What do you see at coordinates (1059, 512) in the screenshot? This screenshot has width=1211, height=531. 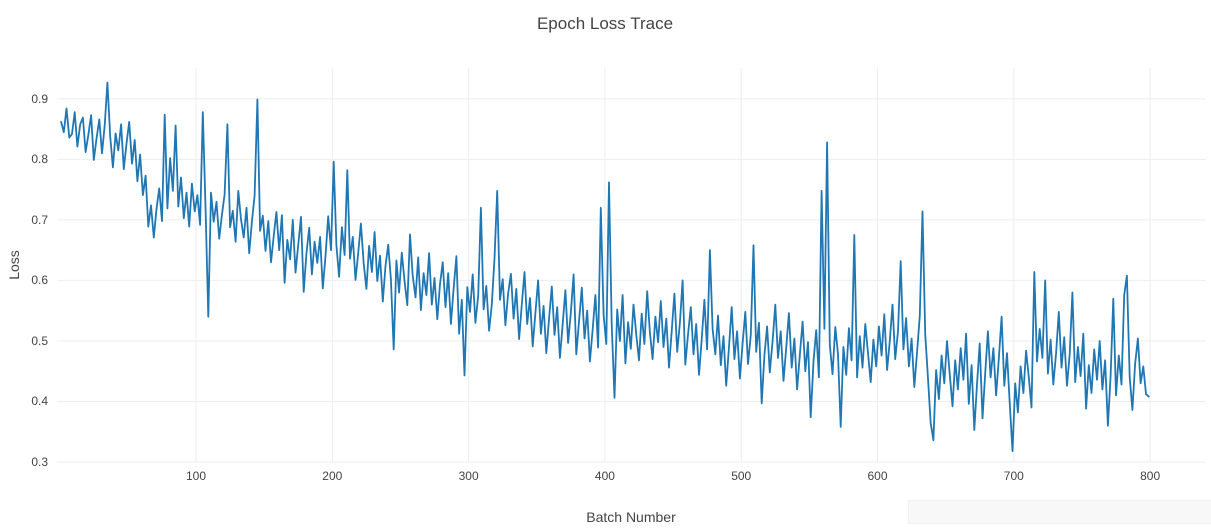 I see `partial-ui-artifact` at bounding box center [1059, 512].